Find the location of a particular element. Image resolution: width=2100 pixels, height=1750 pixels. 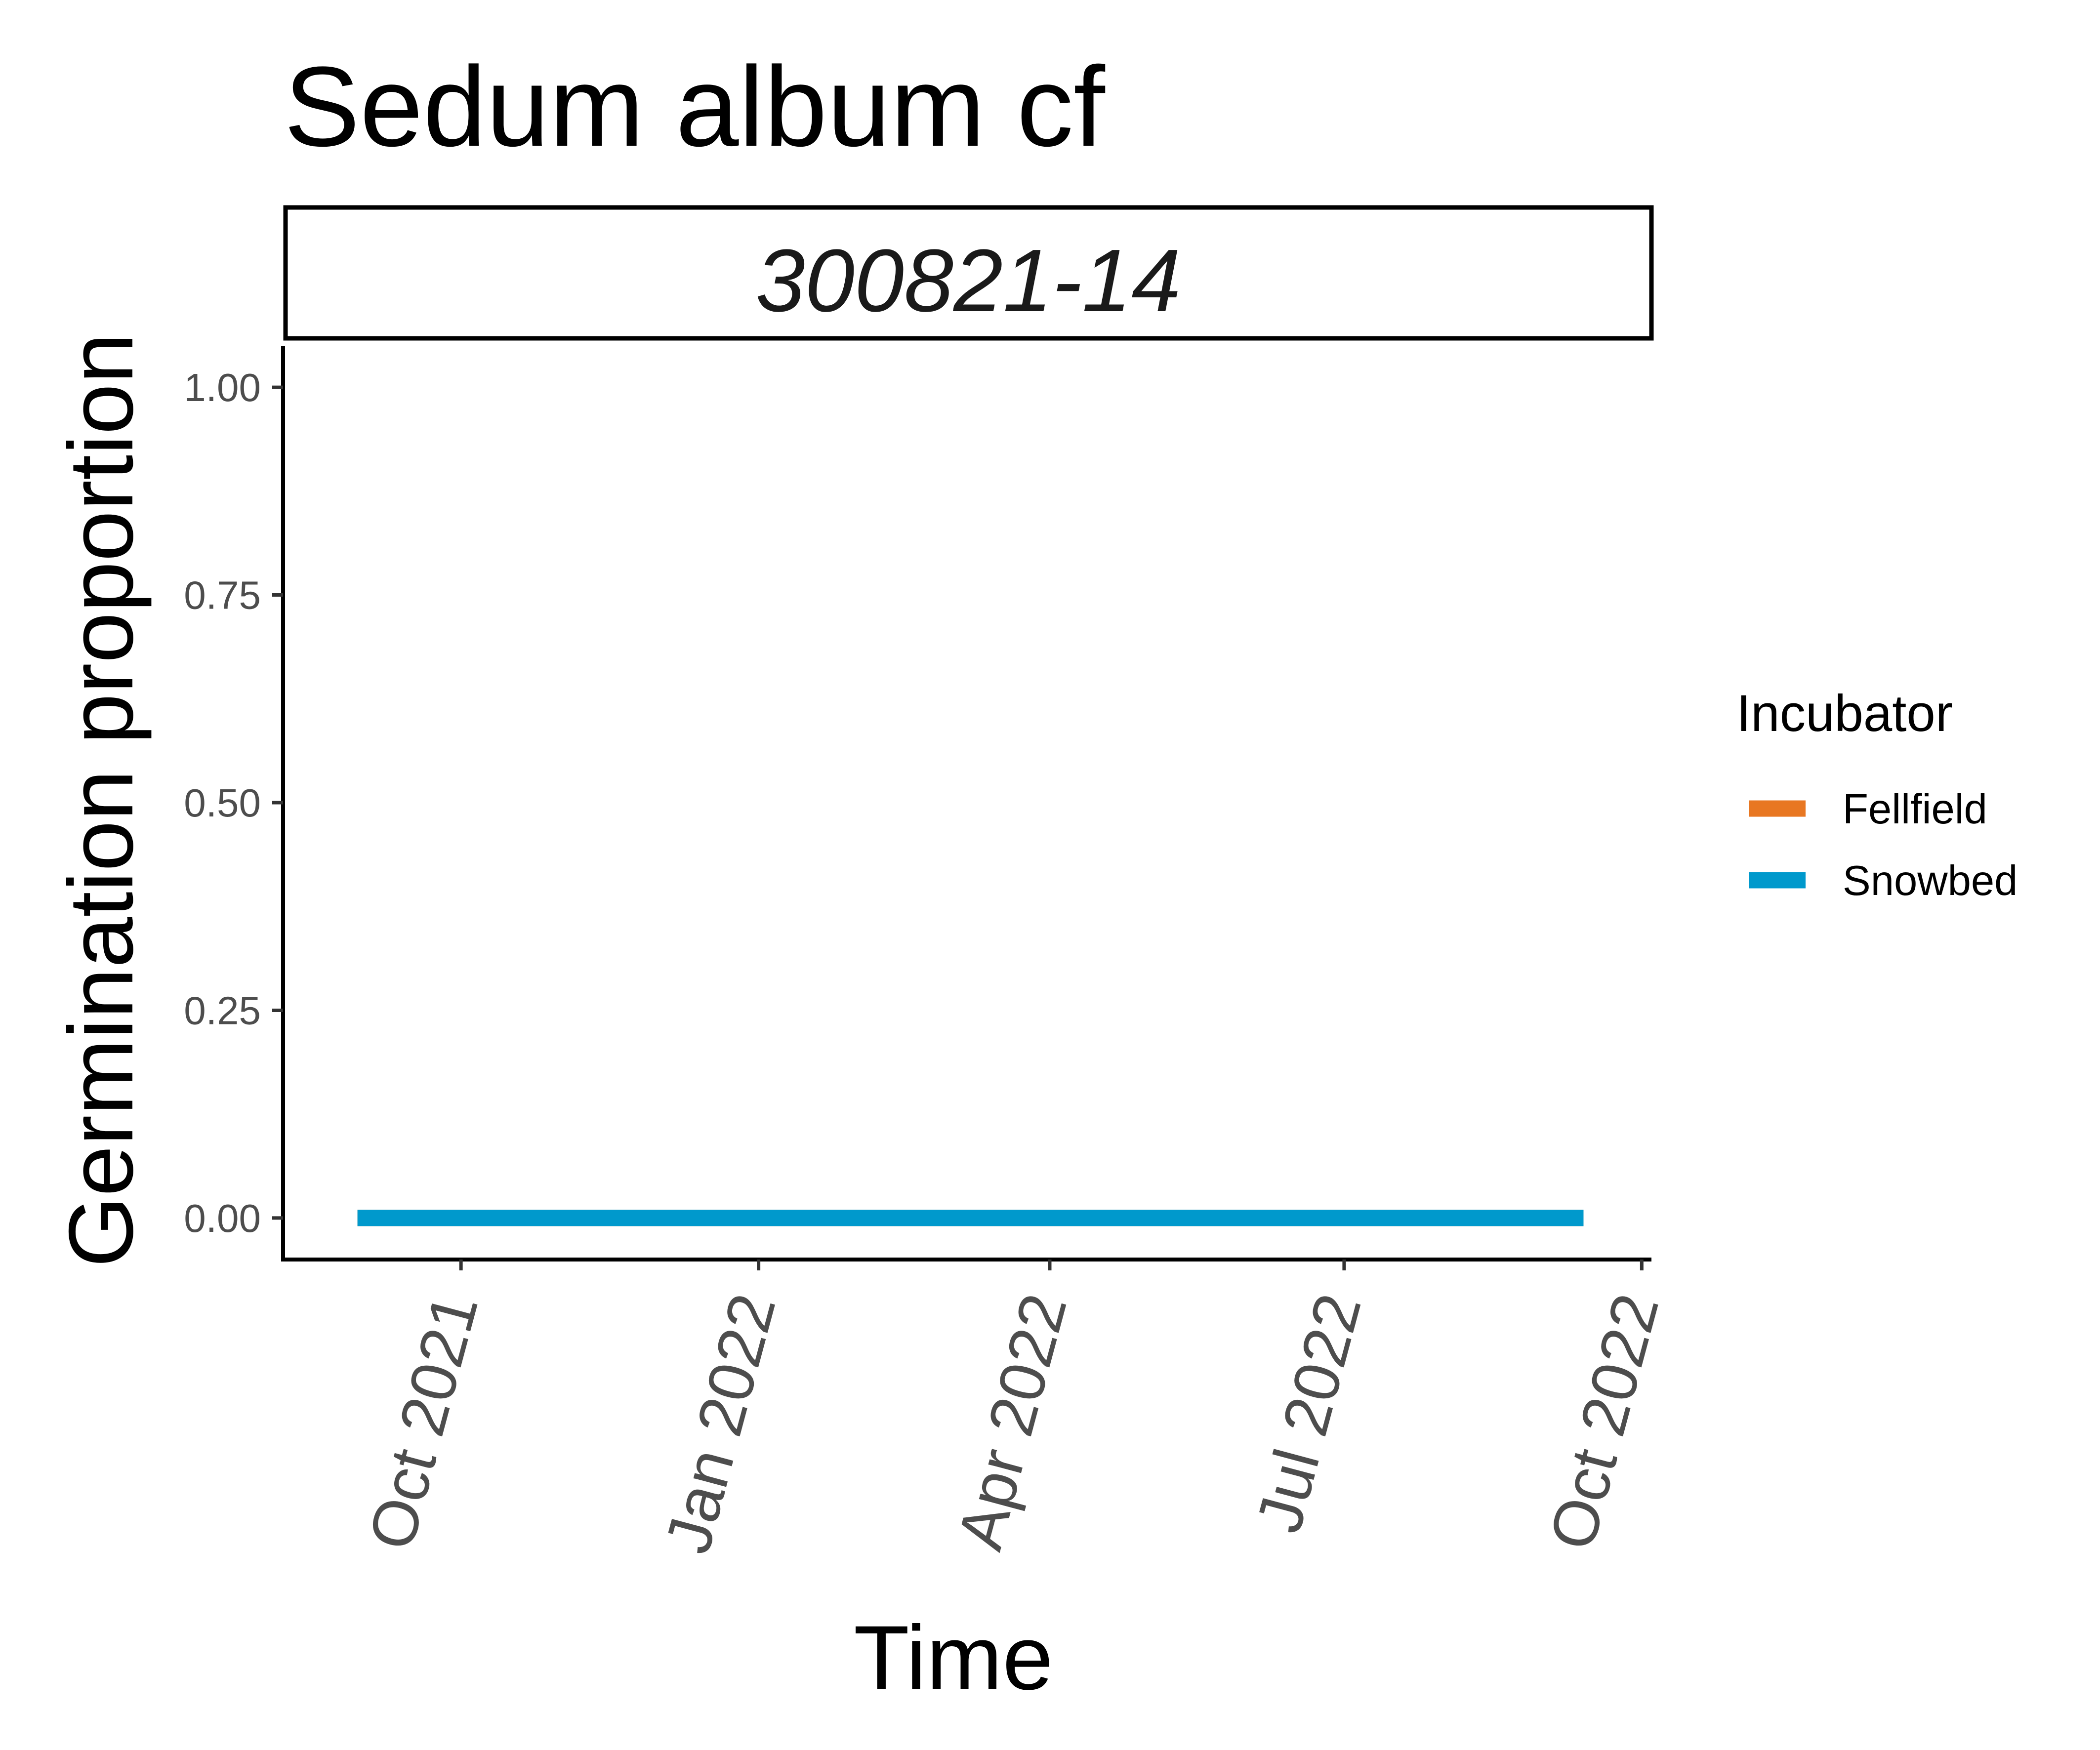

chart-title: Sedum album cf is located at coordinates (695, 106).